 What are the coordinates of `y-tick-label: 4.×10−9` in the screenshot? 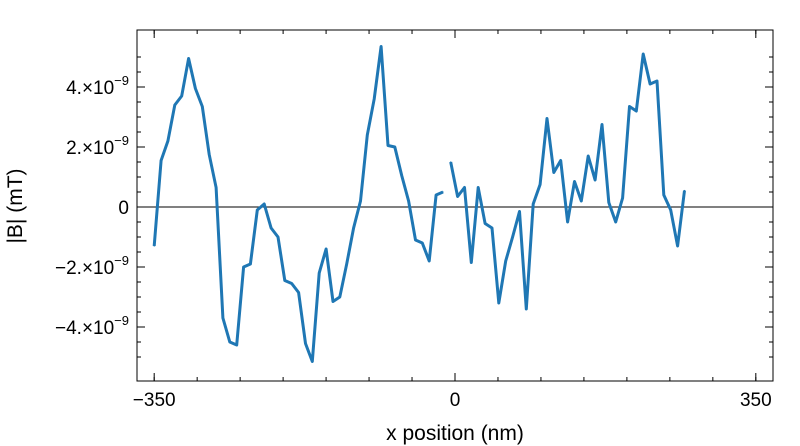 It's located at (97, 86).